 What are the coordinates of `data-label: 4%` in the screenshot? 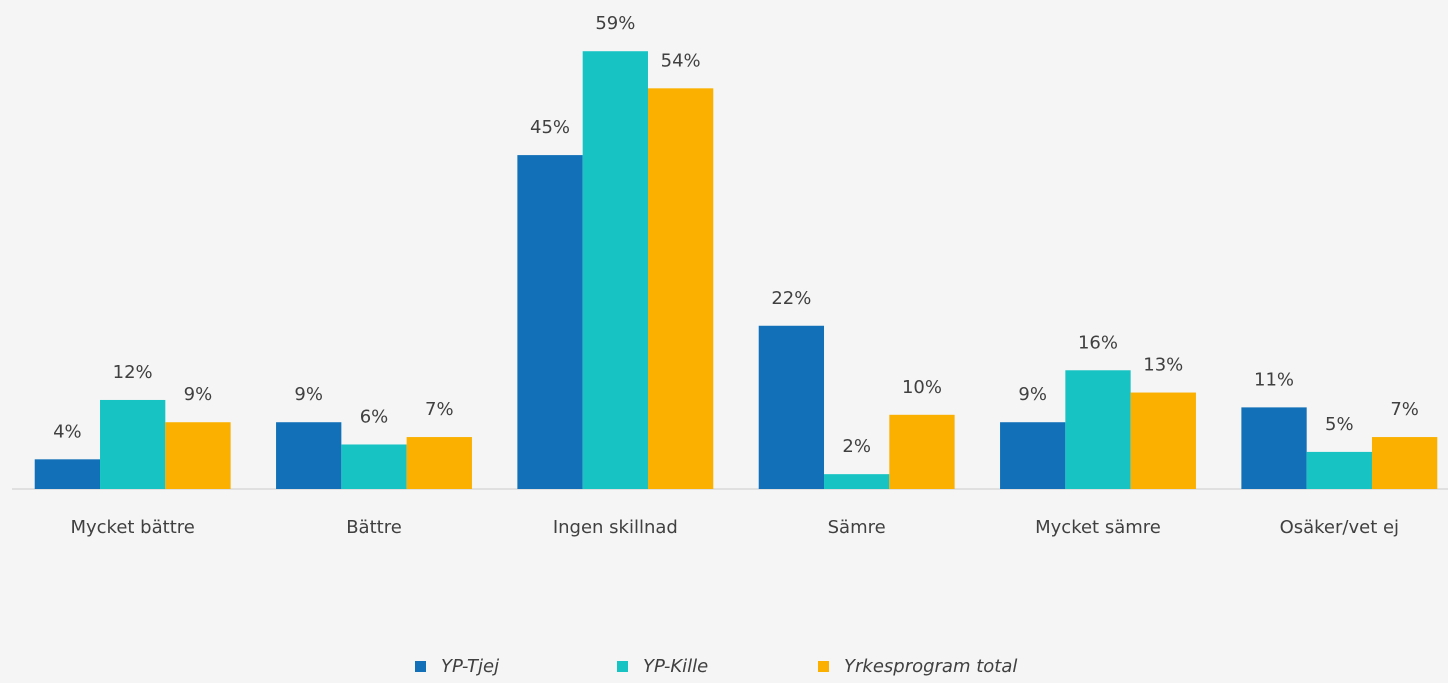 It's located at (67, 431).